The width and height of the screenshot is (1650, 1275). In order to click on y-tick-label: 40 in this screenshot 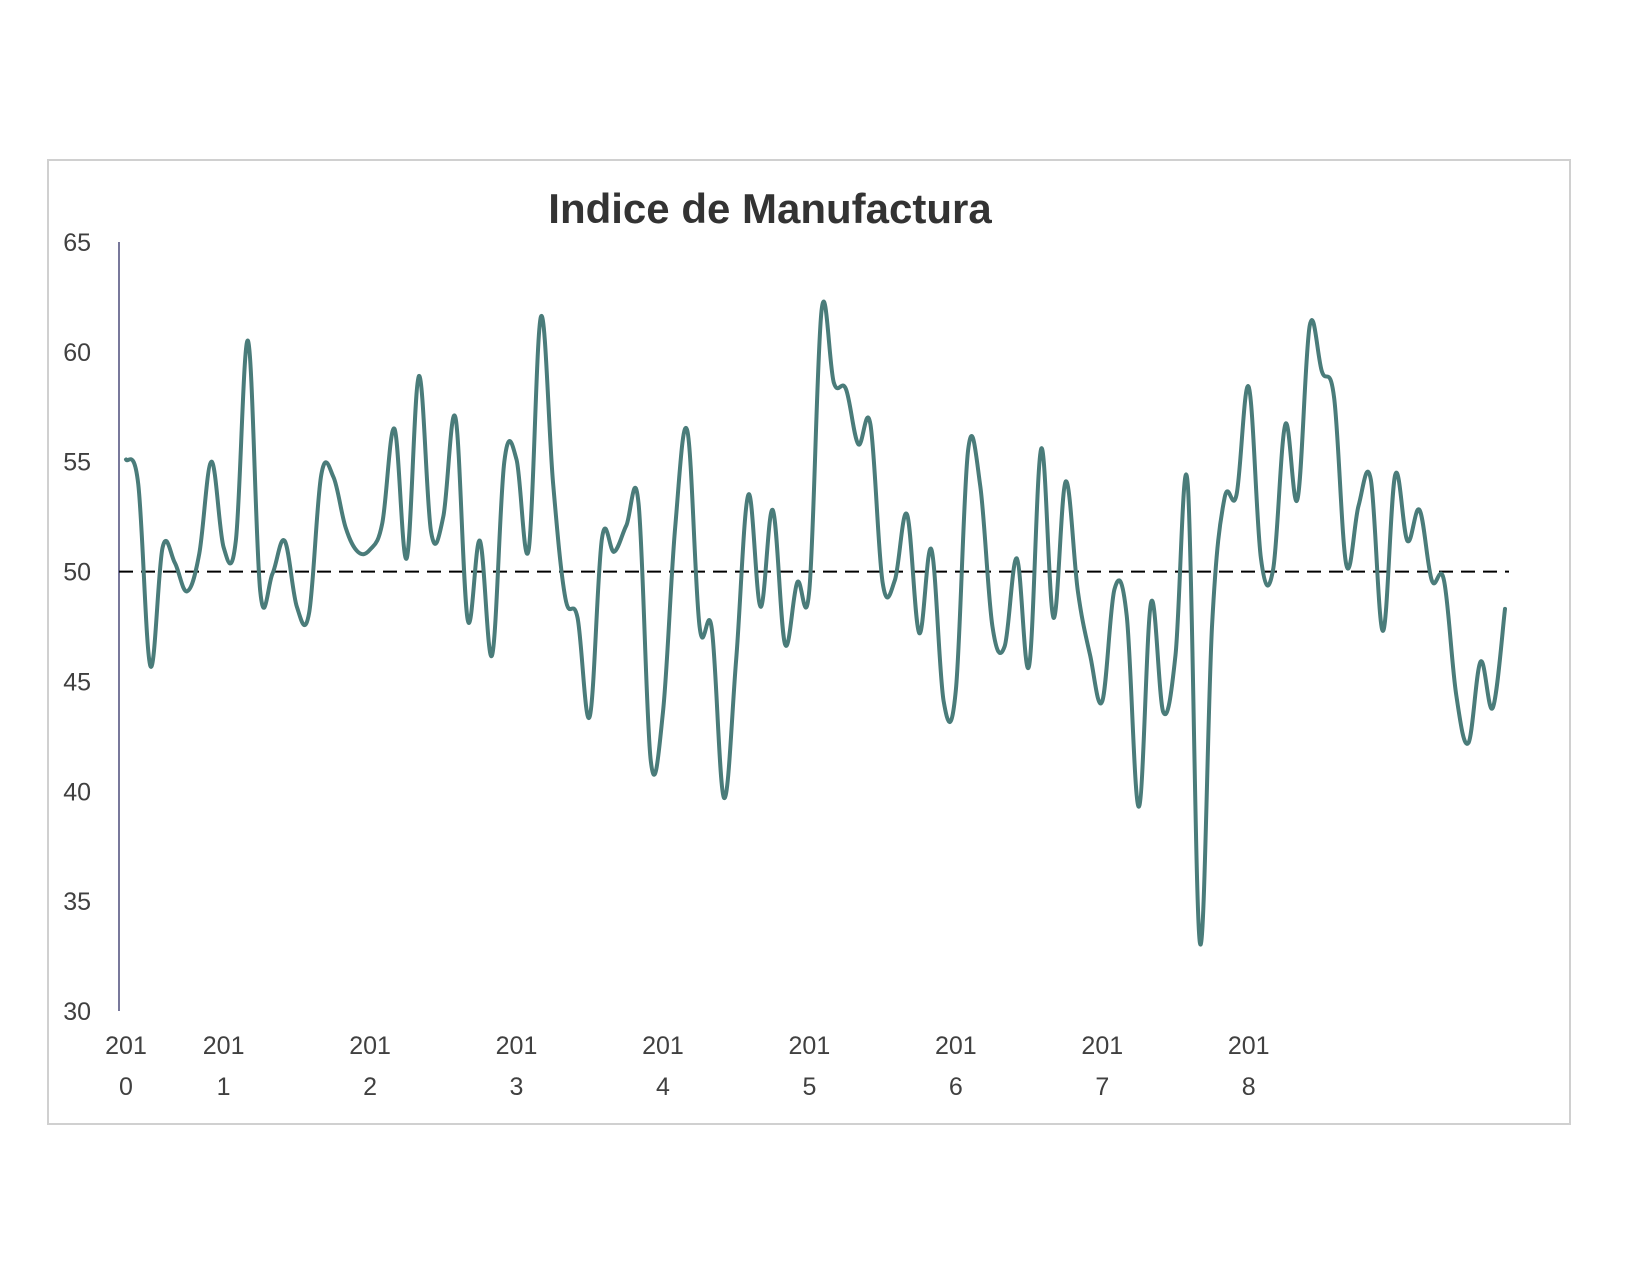, I will do `click(77, 792)`.